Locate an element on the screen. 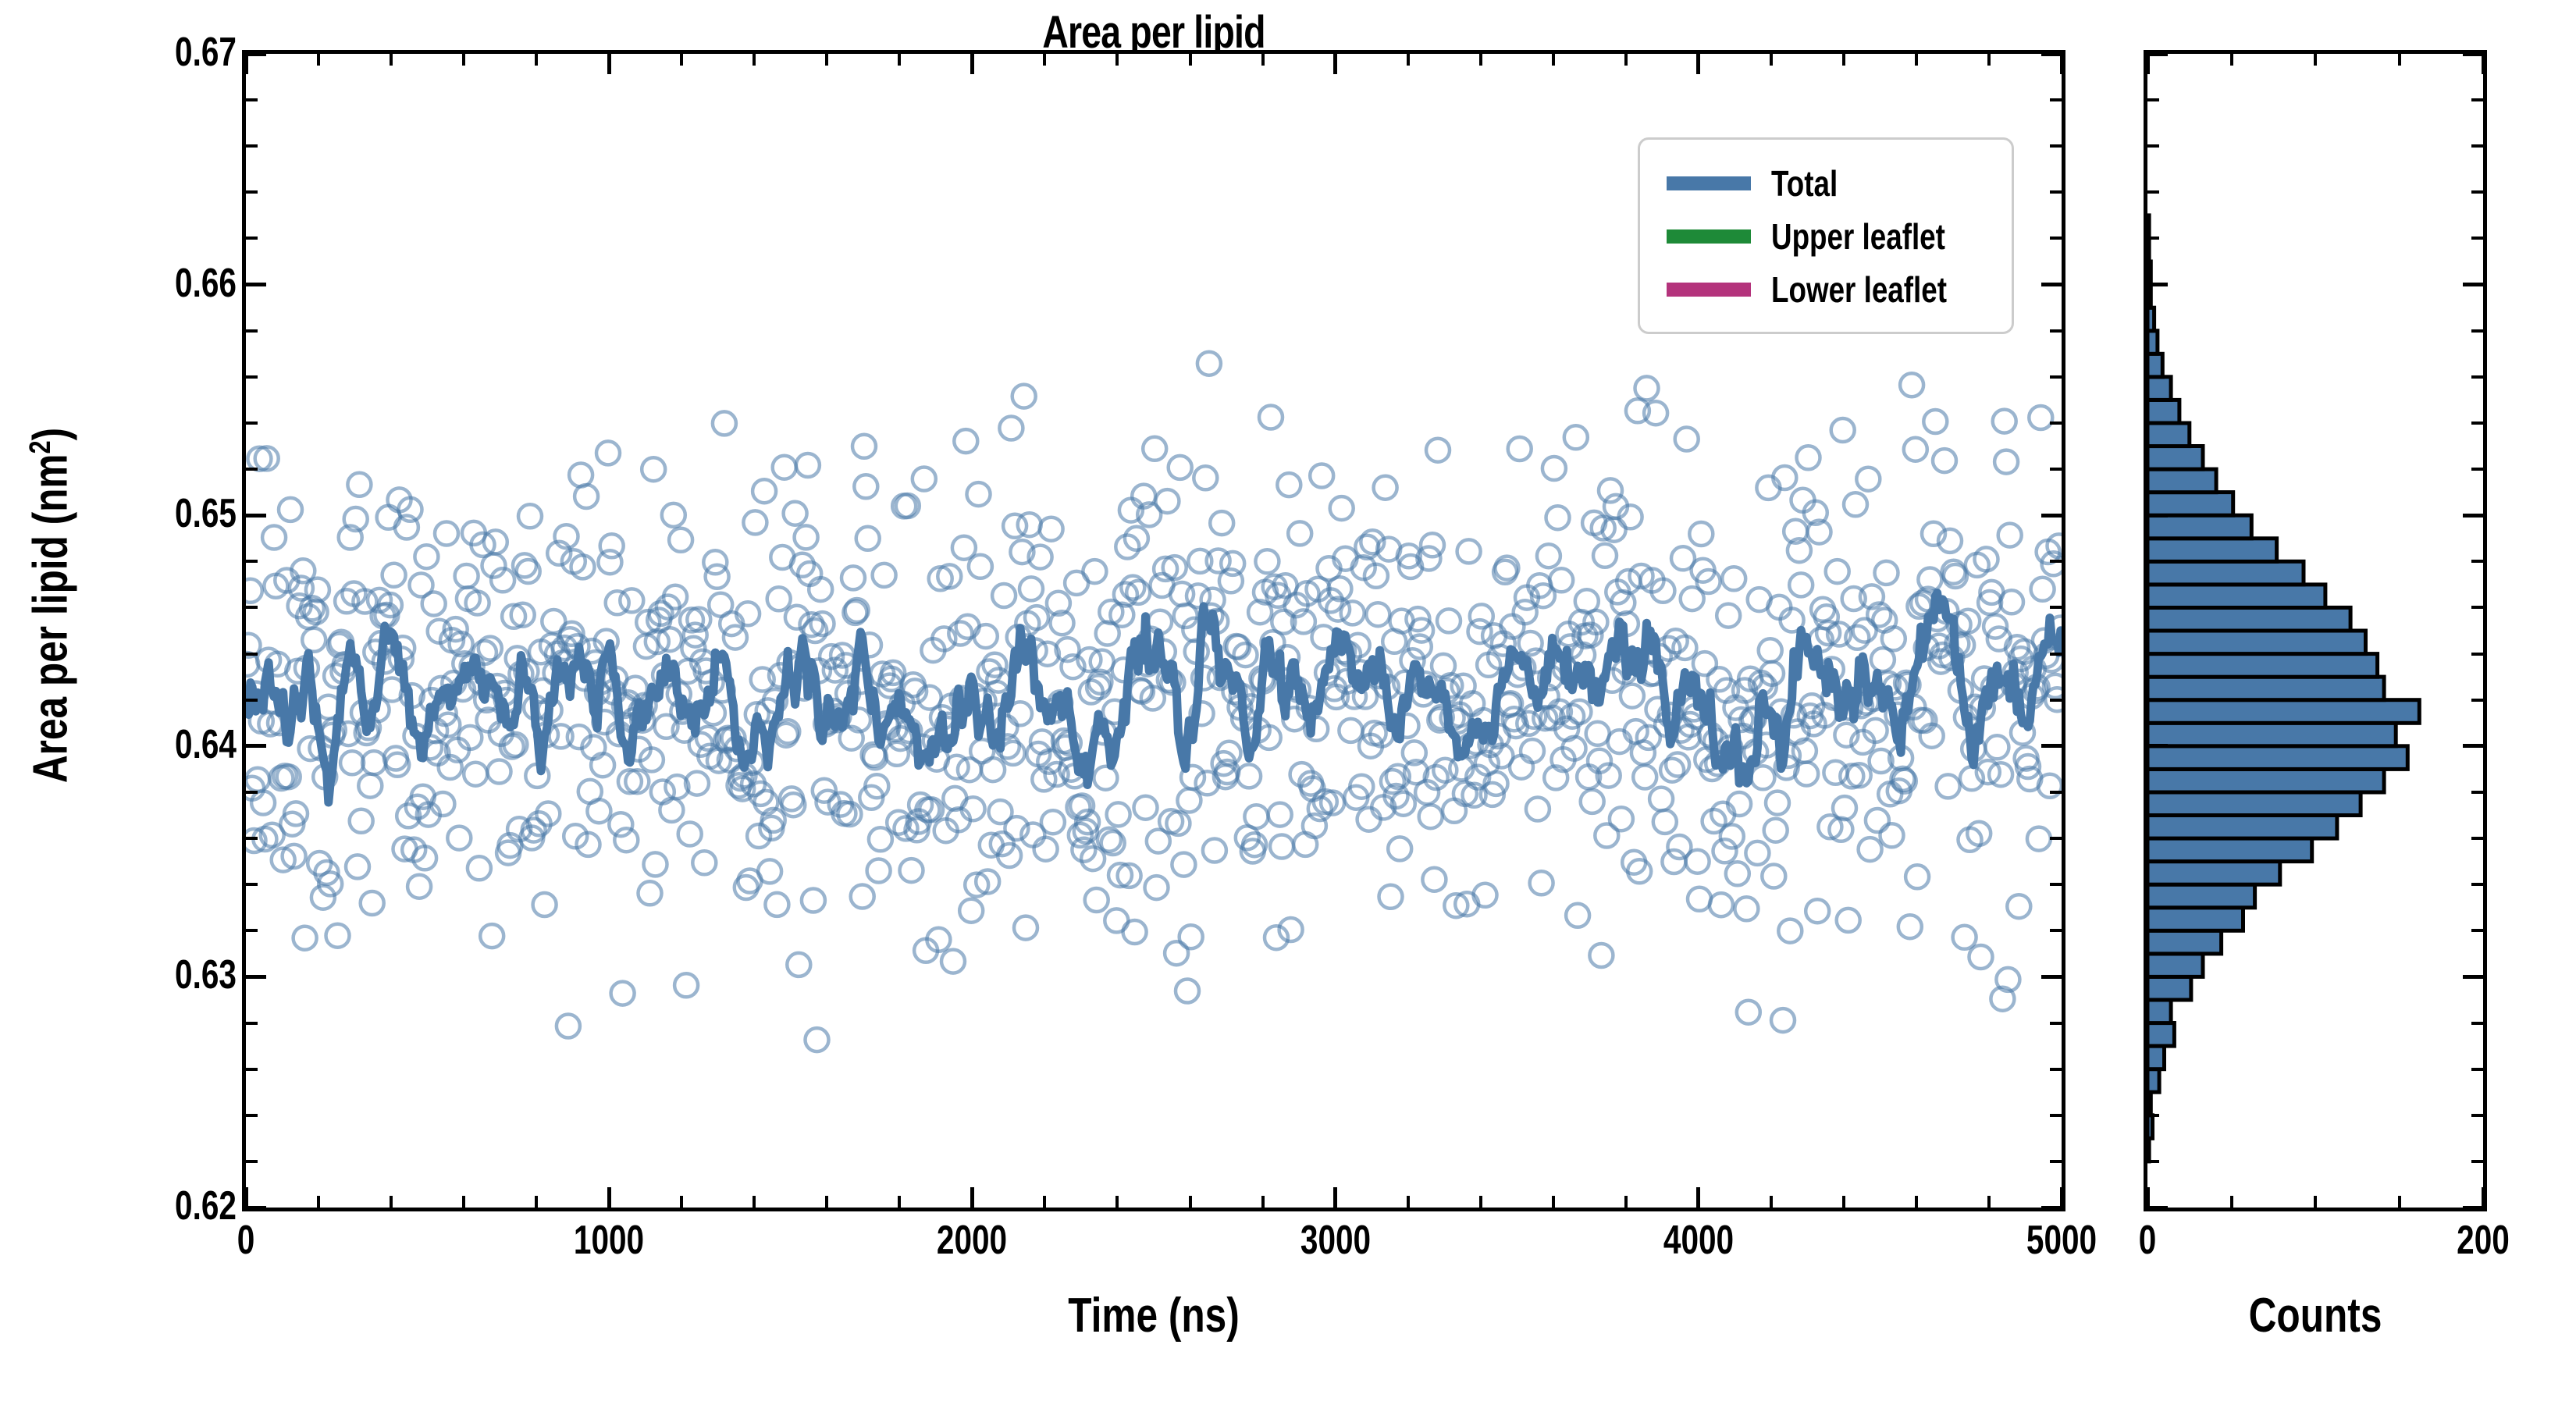 The width and height of the screenshot is (2576, 1405). legend-item-upper-leaflet: Upper leaflet is located at coordinates (1826, 237).